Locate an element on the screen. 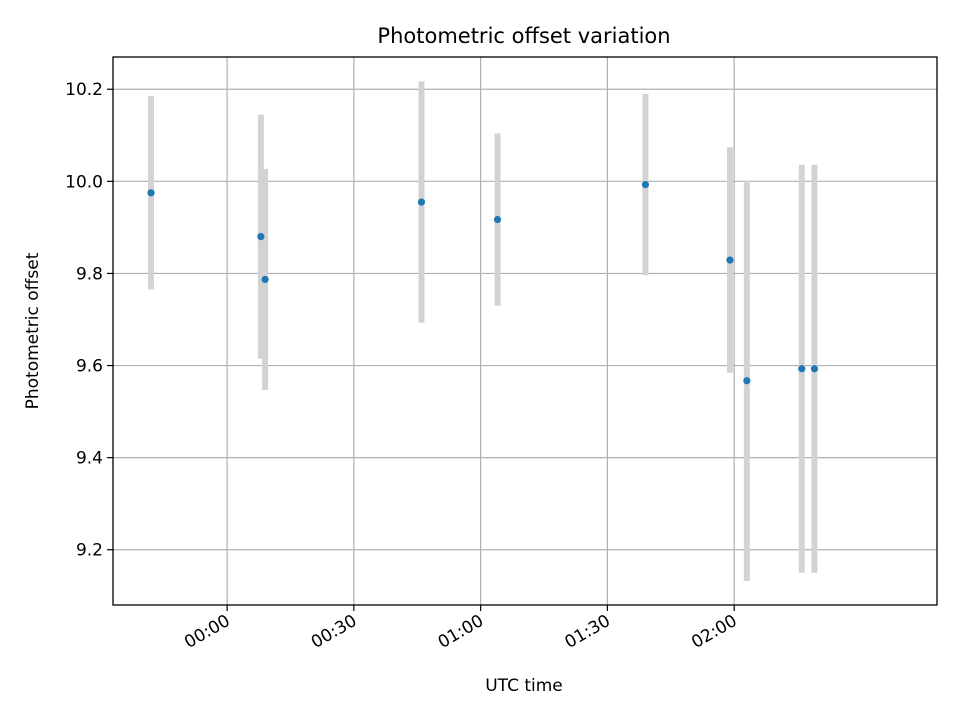 The width and height of the screenshot is (960, 720). y-tick-label: 10.2 is located at coordinates (84, 90).